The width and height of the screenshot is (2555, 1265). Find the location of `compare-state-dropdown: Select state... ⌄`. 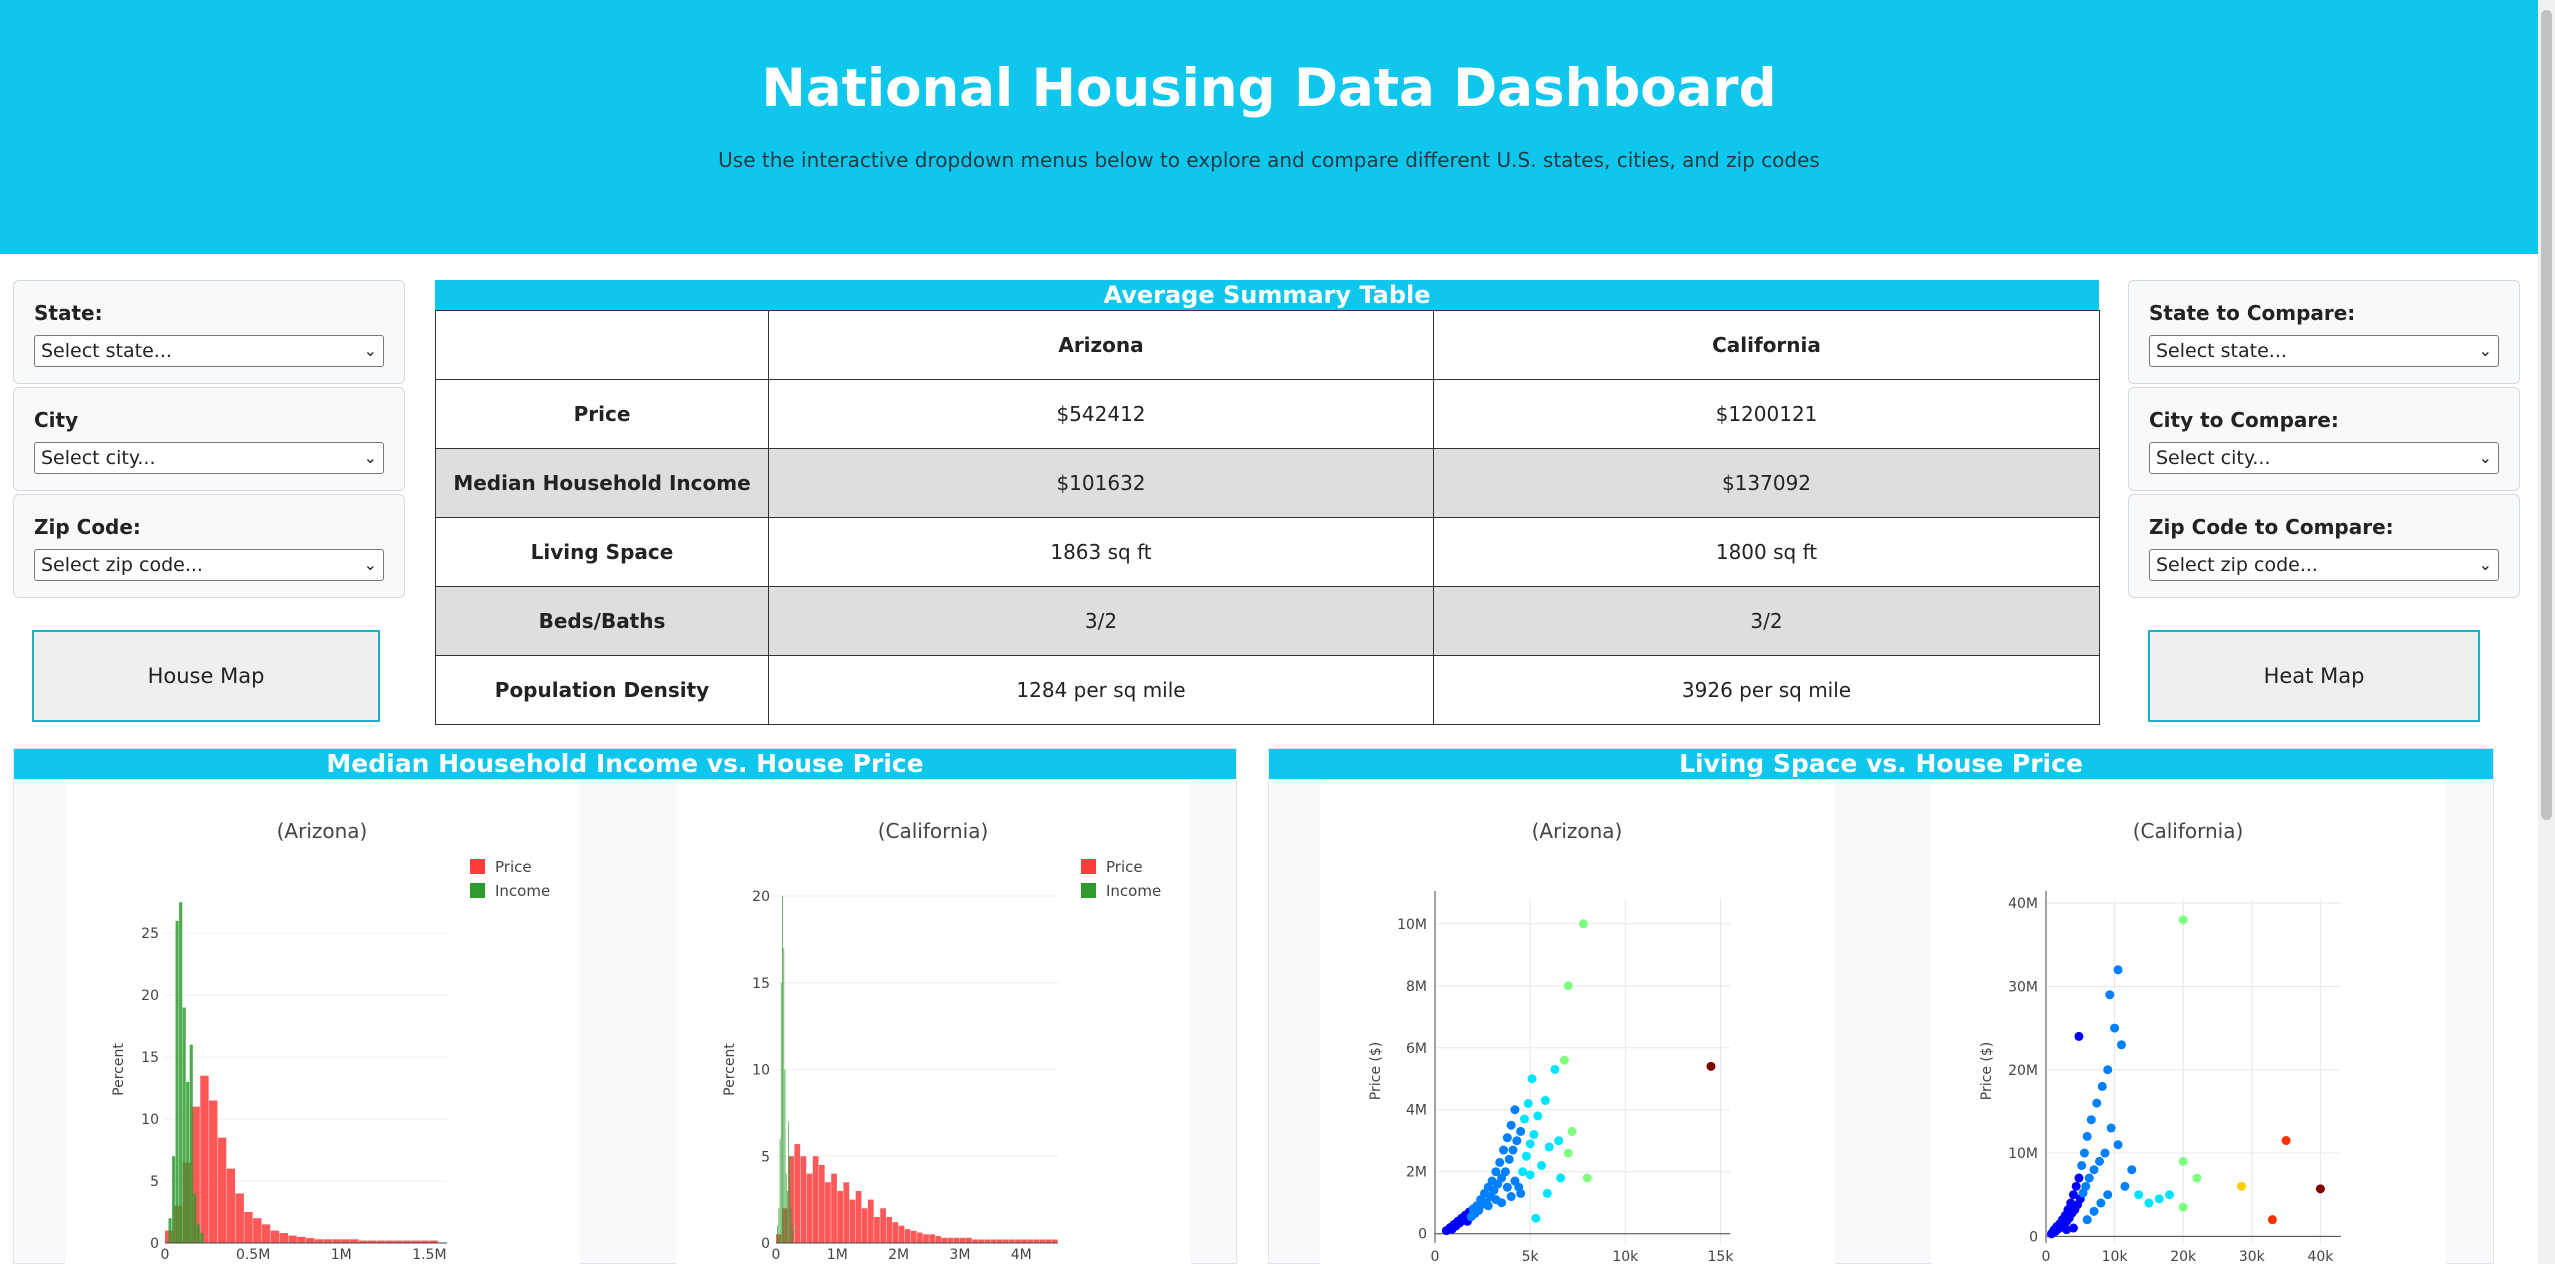

compare-state-dropdown: Select state... ⌄ is located at coordinates (2324, 351).